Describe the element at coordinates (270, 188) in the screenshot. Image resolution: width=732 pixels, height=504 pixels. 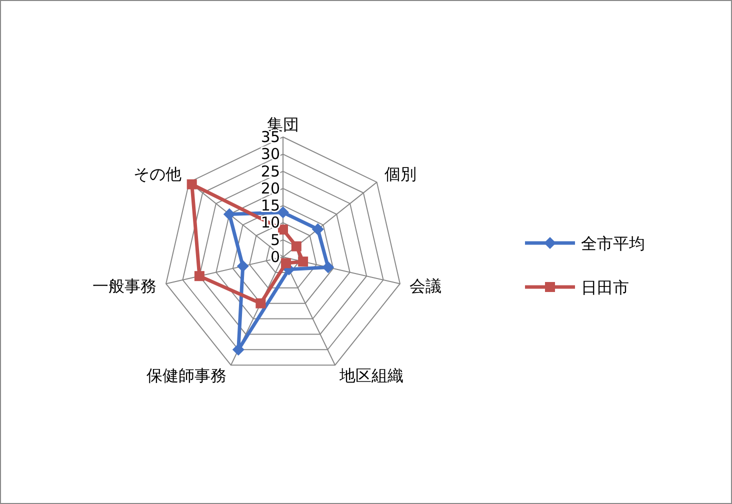
I see `y-tick-label: 20` at that location.